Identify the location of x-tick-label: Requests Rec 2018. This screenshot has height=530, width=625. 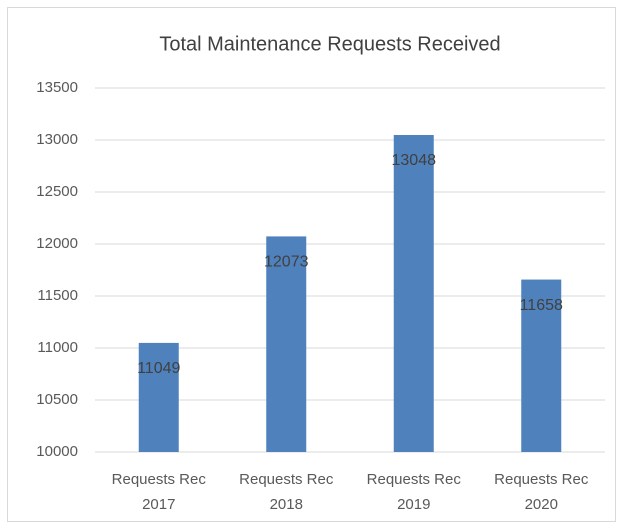
(286, 492).